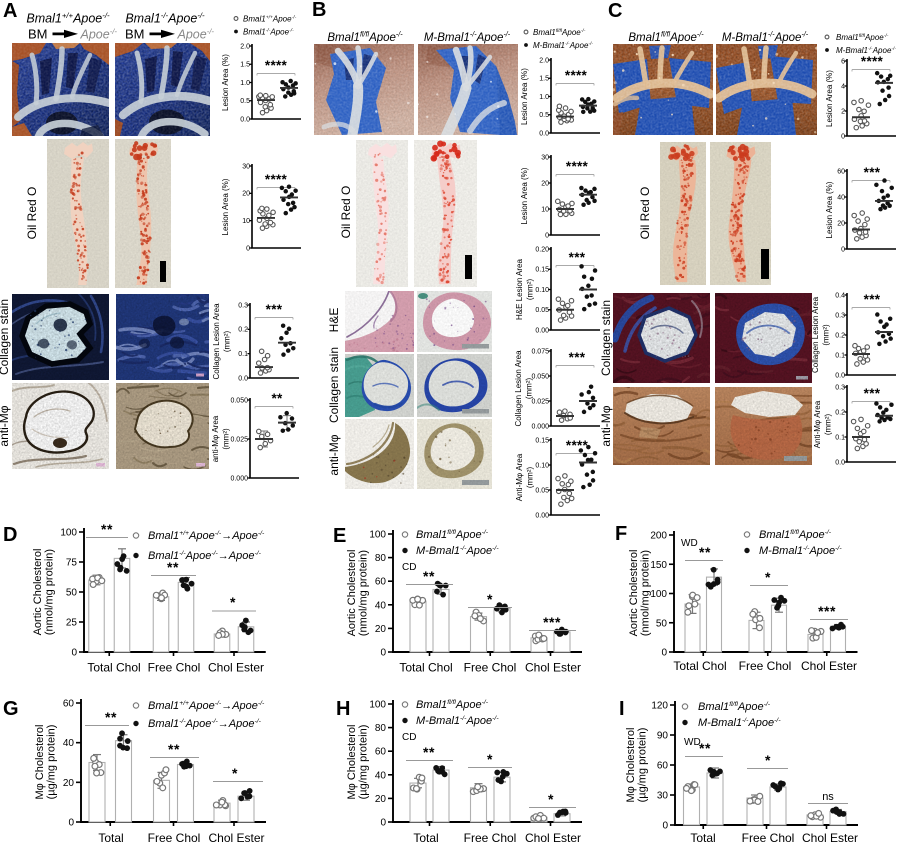  What do you see at coordinates (245, 101) in the screenshot?
I see `svg-text: 0.5` at bounding box center [245, 101].